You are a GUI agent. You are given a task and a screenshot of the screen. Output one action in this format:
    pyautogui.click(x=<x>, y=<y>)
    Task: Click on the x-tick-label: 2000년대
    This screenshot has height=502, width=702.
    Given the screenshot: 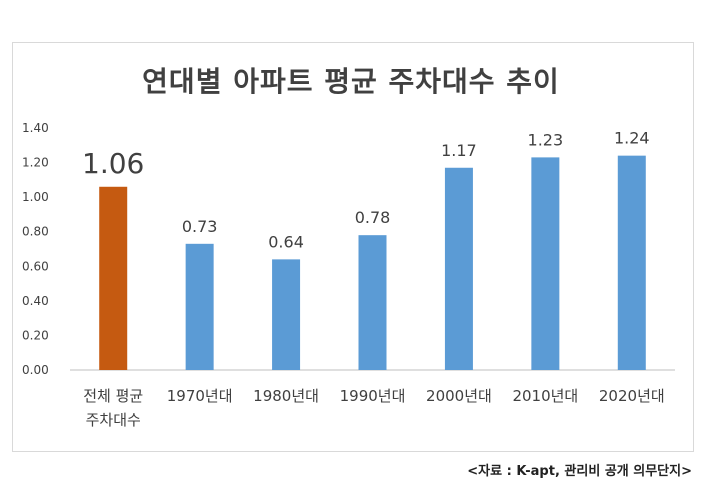 What is the action you would take?
    pyautogui.click(x=459, y=396)
    